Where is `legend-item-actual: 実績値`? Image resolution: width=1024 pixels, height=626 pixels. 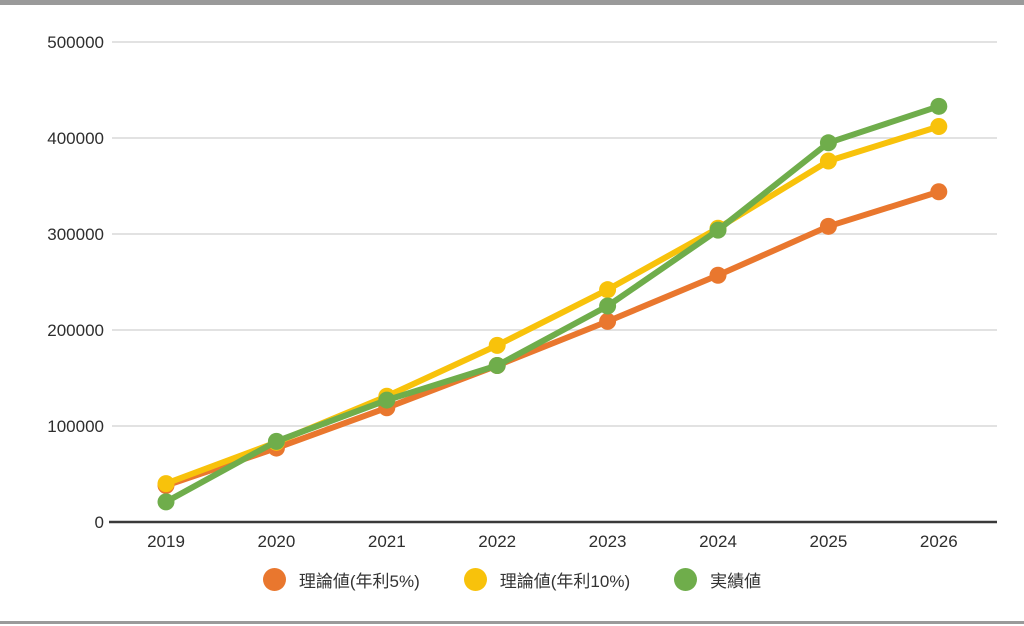
legend-item-actual: 実績値 is located at coordinates (717, 579).